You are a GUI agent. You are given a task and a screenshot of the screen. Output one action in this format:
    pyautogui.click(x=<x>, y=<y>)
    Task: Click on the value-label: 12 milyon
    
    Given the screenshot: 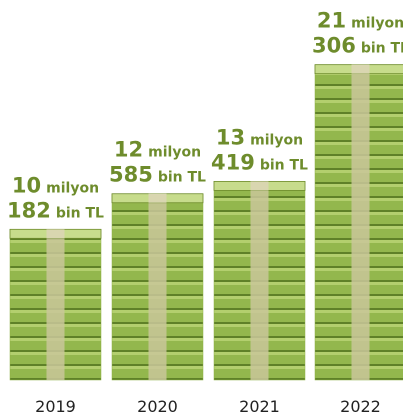 What is the action you would take?
    pyautogui.click(x=157, y=150)
    